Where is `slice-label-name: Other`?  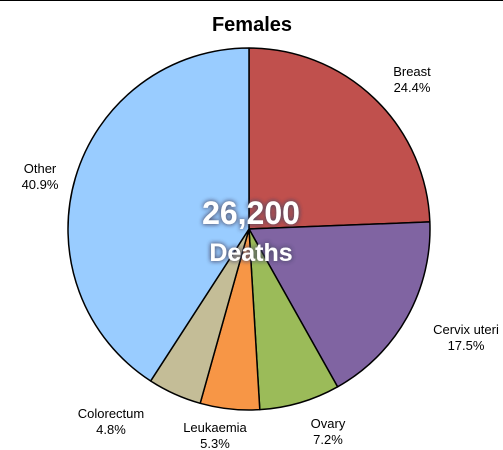 slice-label-name: Other is located at coordinates (40, 168).